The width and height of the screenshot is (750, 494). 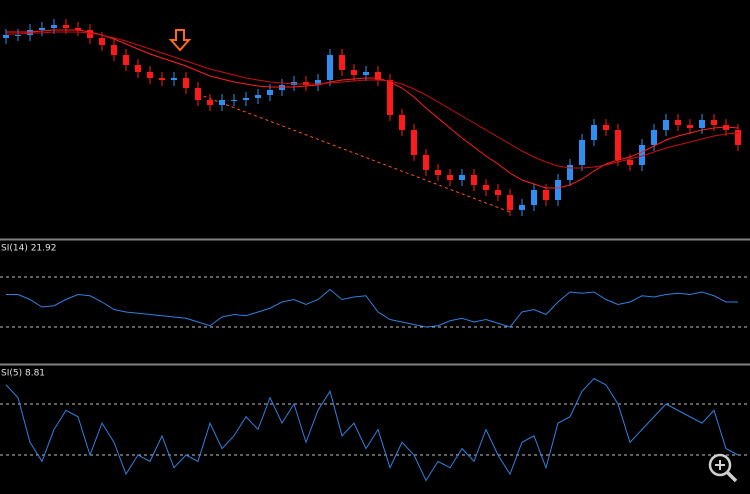 What do you see at coordinates (354, 153) in the screenshot?
I see `trendline` at bounding box center [354, 153].